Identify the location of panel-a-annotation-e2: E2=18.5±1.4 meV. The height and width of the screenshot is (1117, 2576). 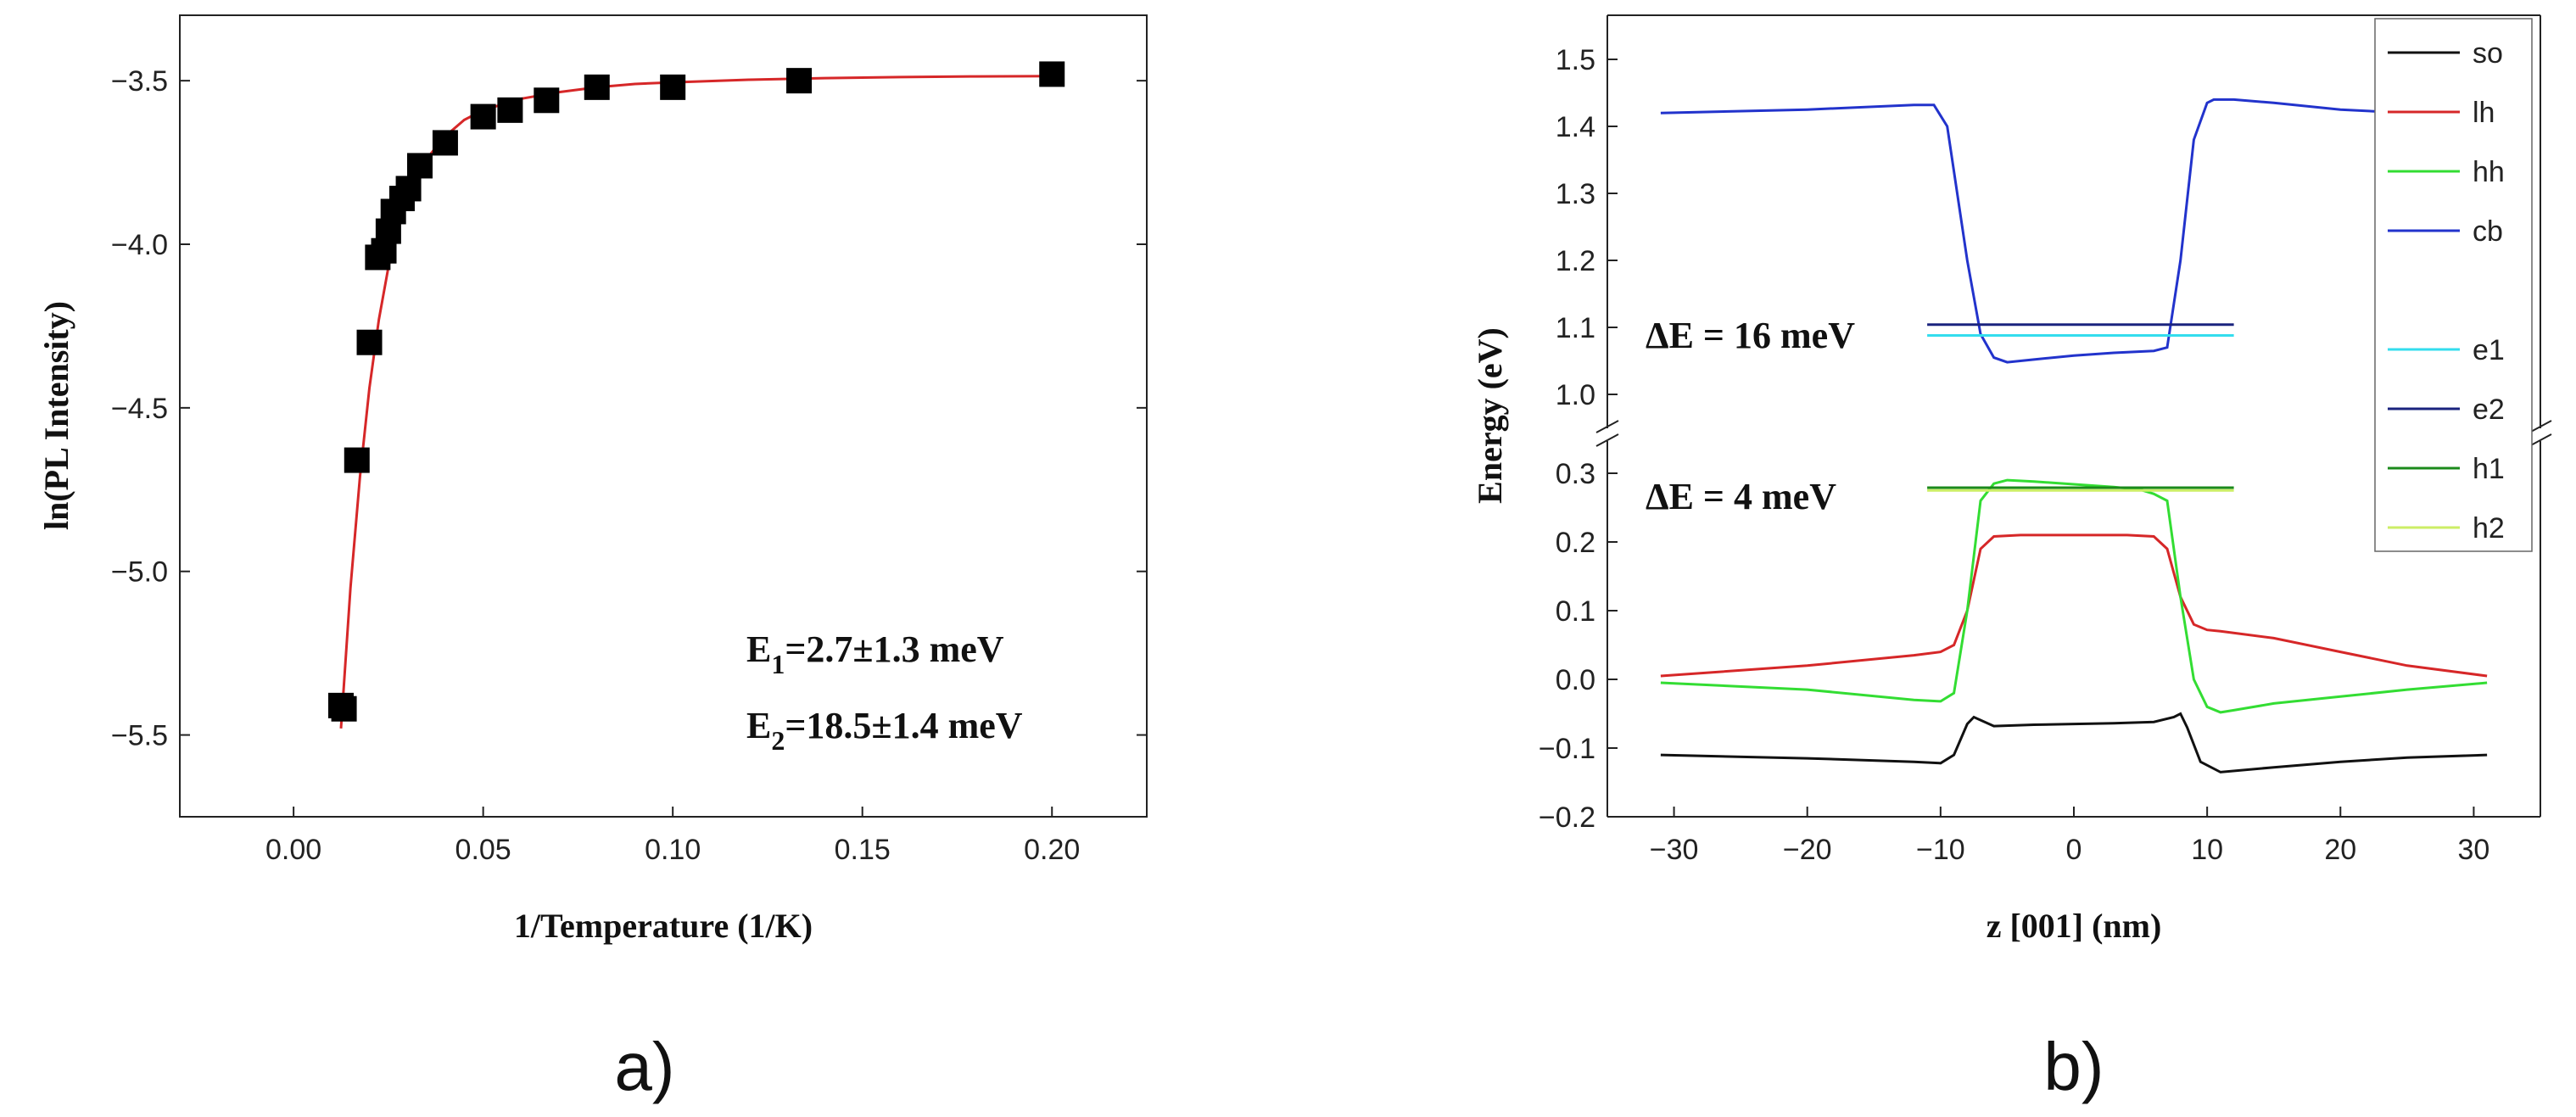
(884, 730).